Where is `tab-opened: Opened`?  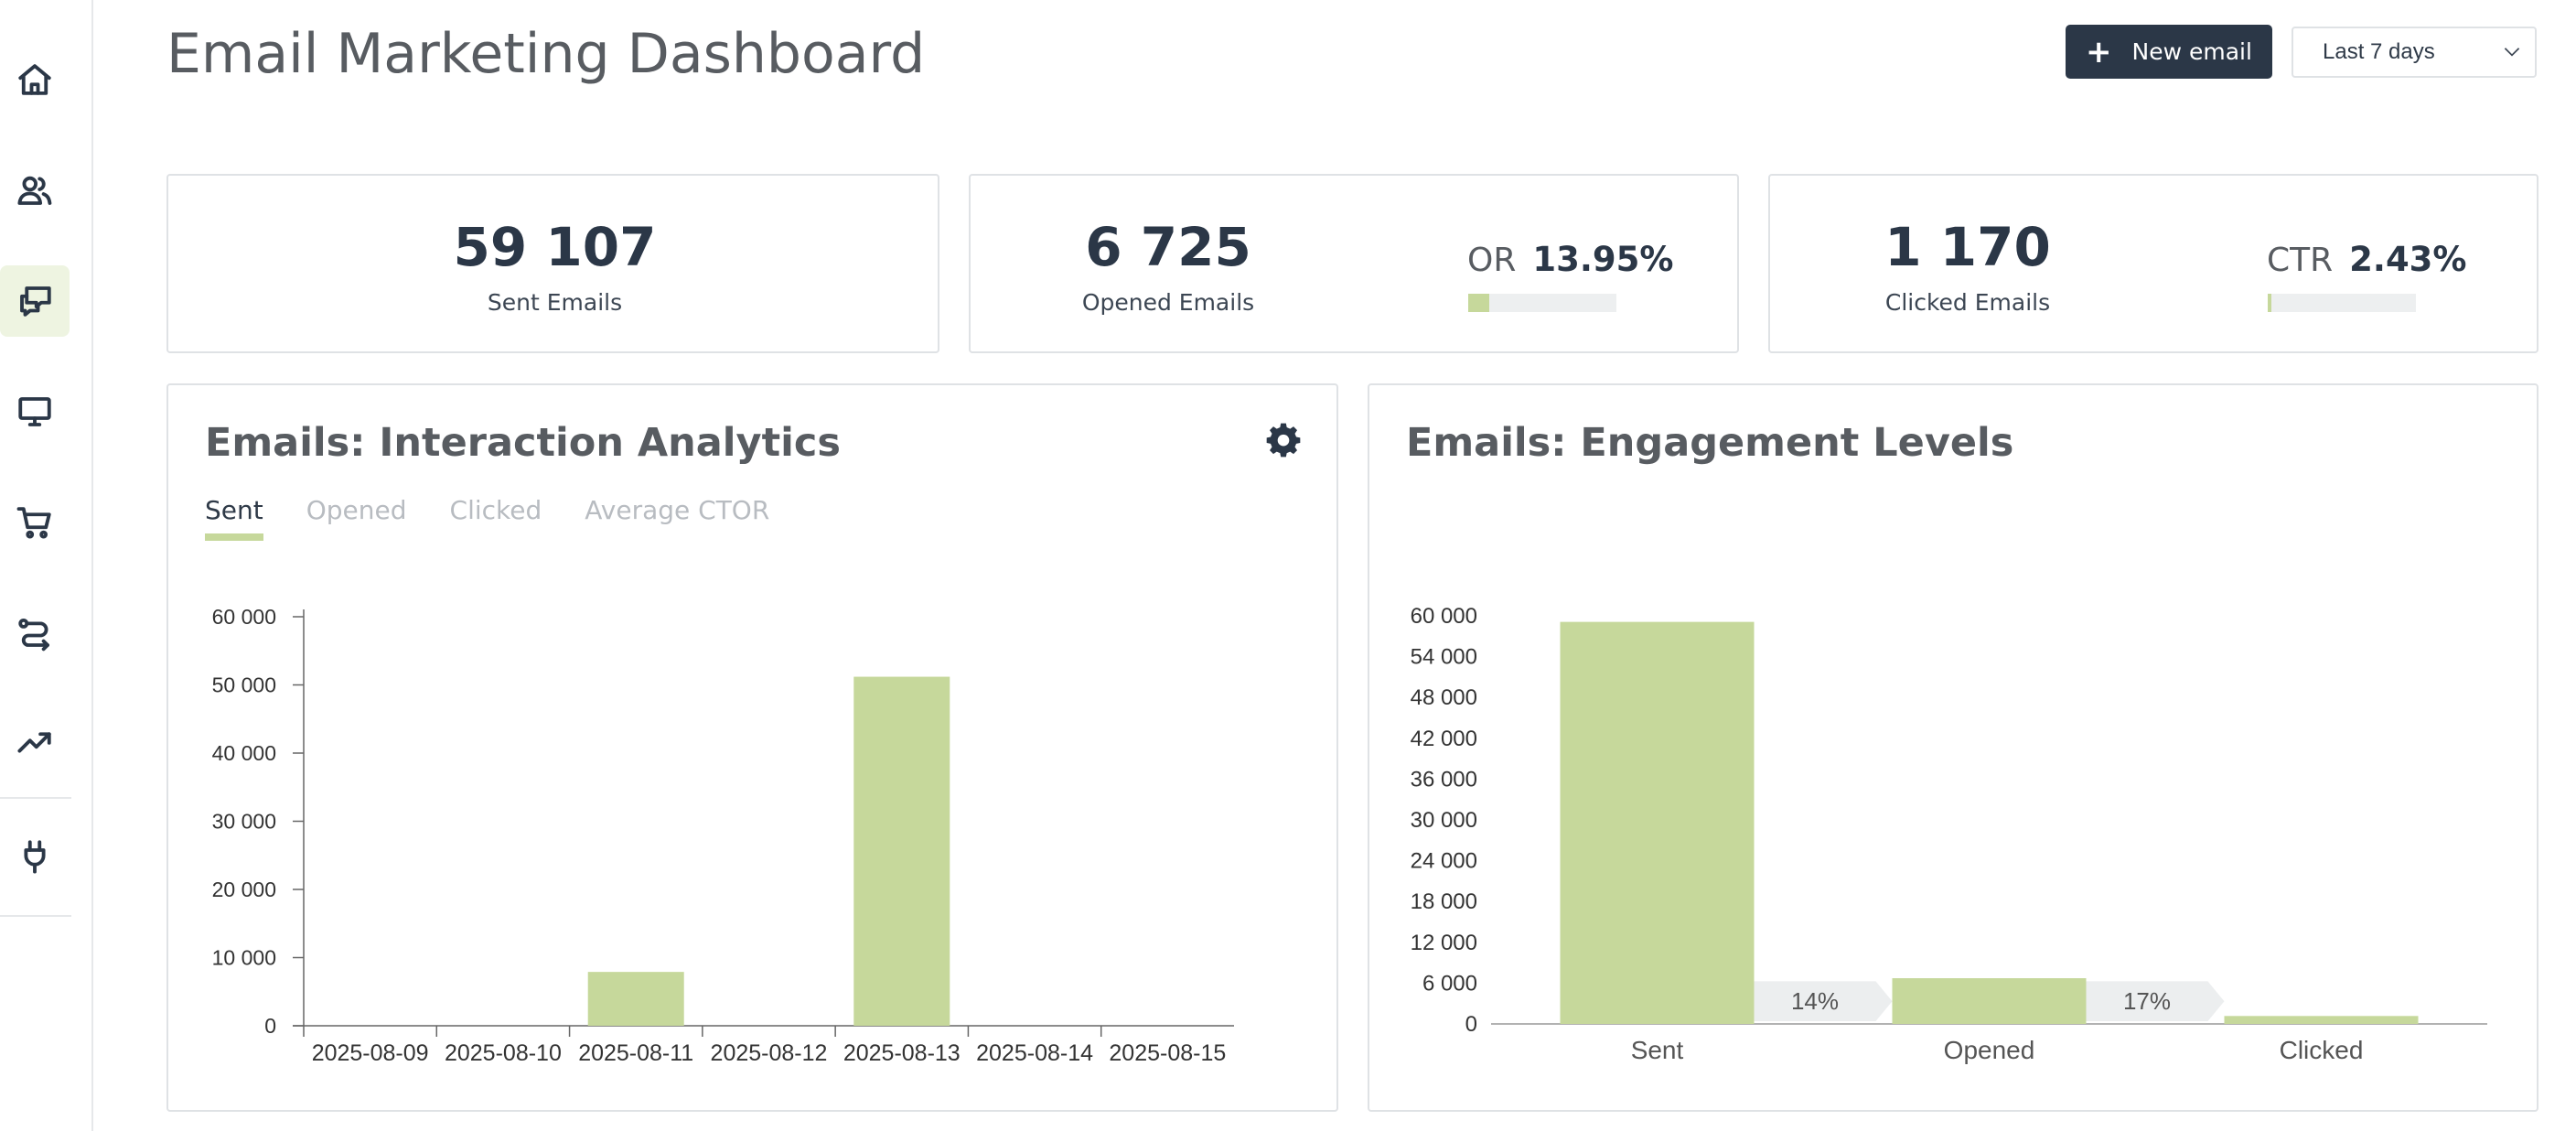 tab-opened: Opened is located at coordinates (356, 510).